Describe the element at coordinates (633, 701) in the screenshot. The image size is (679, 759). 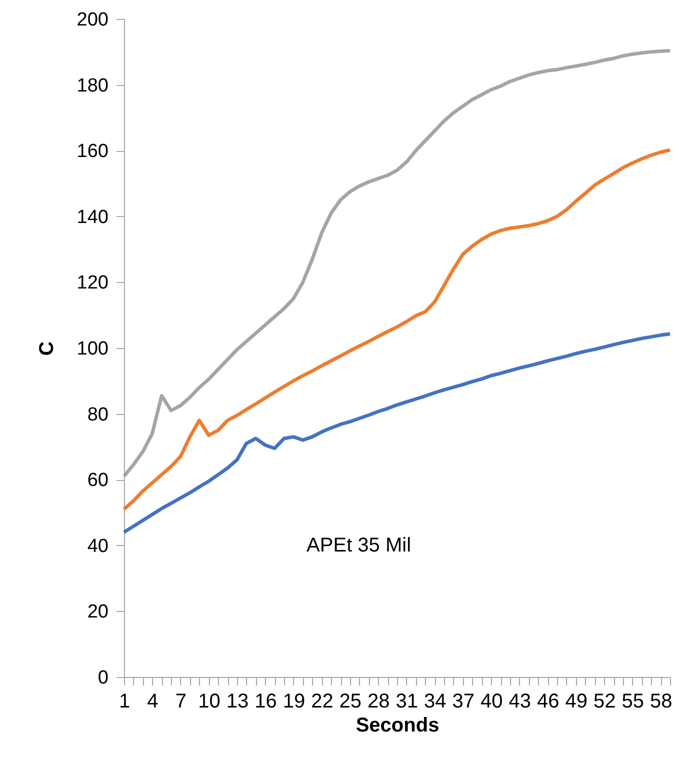
I see `x-tick-label: 55` at that location.